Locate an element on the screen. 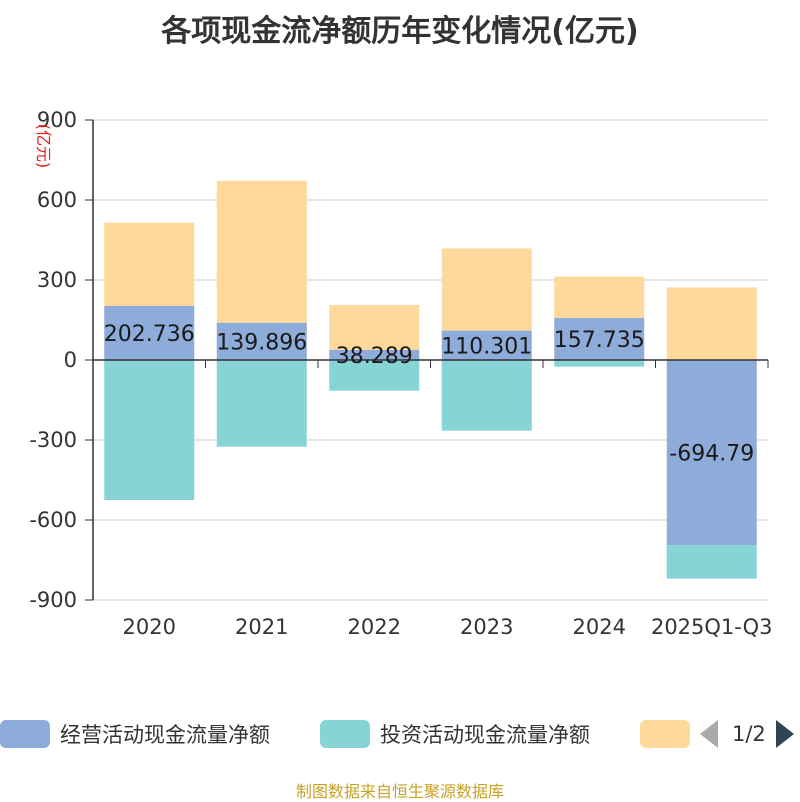 Image resolution: width=800 pixels, height=802 pixels. source-note: 制图数据来自恒生聚源数据库 is located at coordinates (399, 791).